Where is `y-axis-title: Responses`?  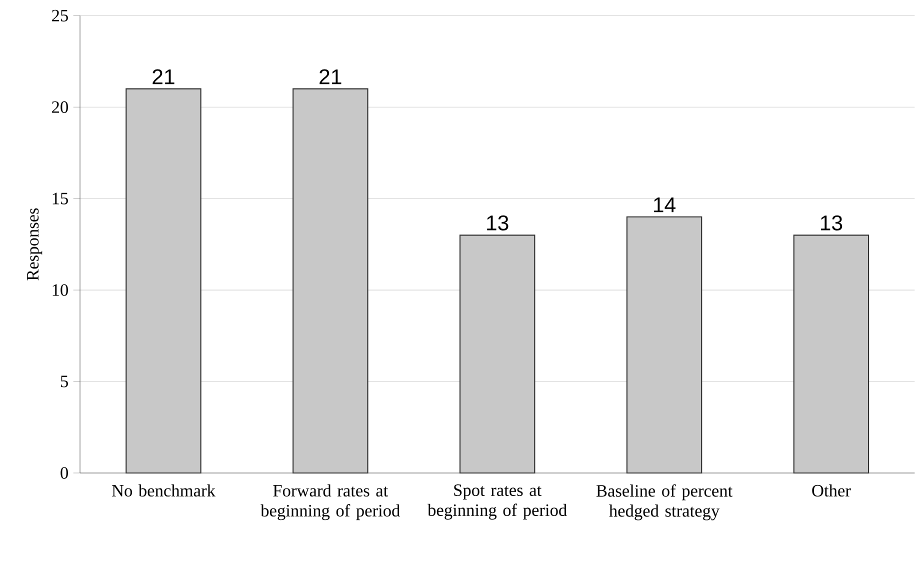
y-axis-title: Responses is located at coordinates (34, 244).